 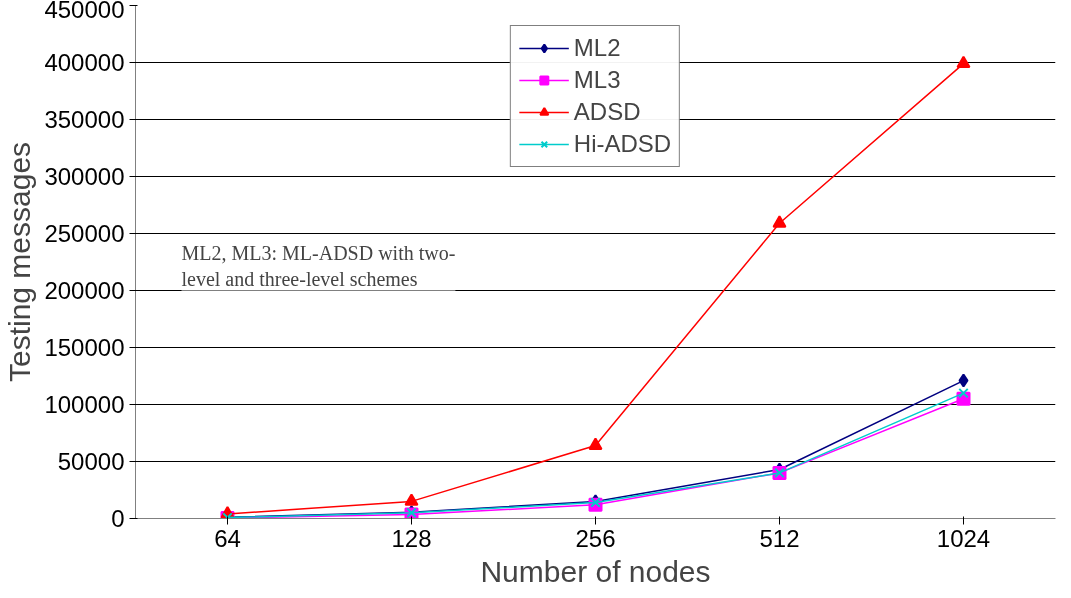 I want to click on legend-label: Hi-ADSD, so click(x=622, y=144).